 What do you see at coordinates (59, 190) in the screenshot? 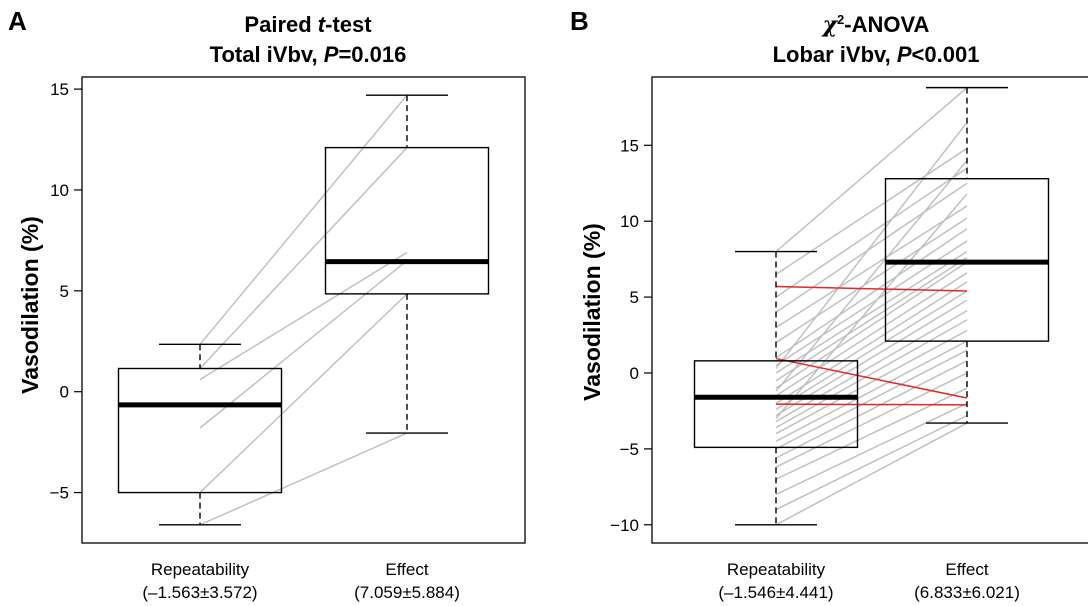
I see `panel-a-y-tick-label: 10` at bounding box center [59, 190].